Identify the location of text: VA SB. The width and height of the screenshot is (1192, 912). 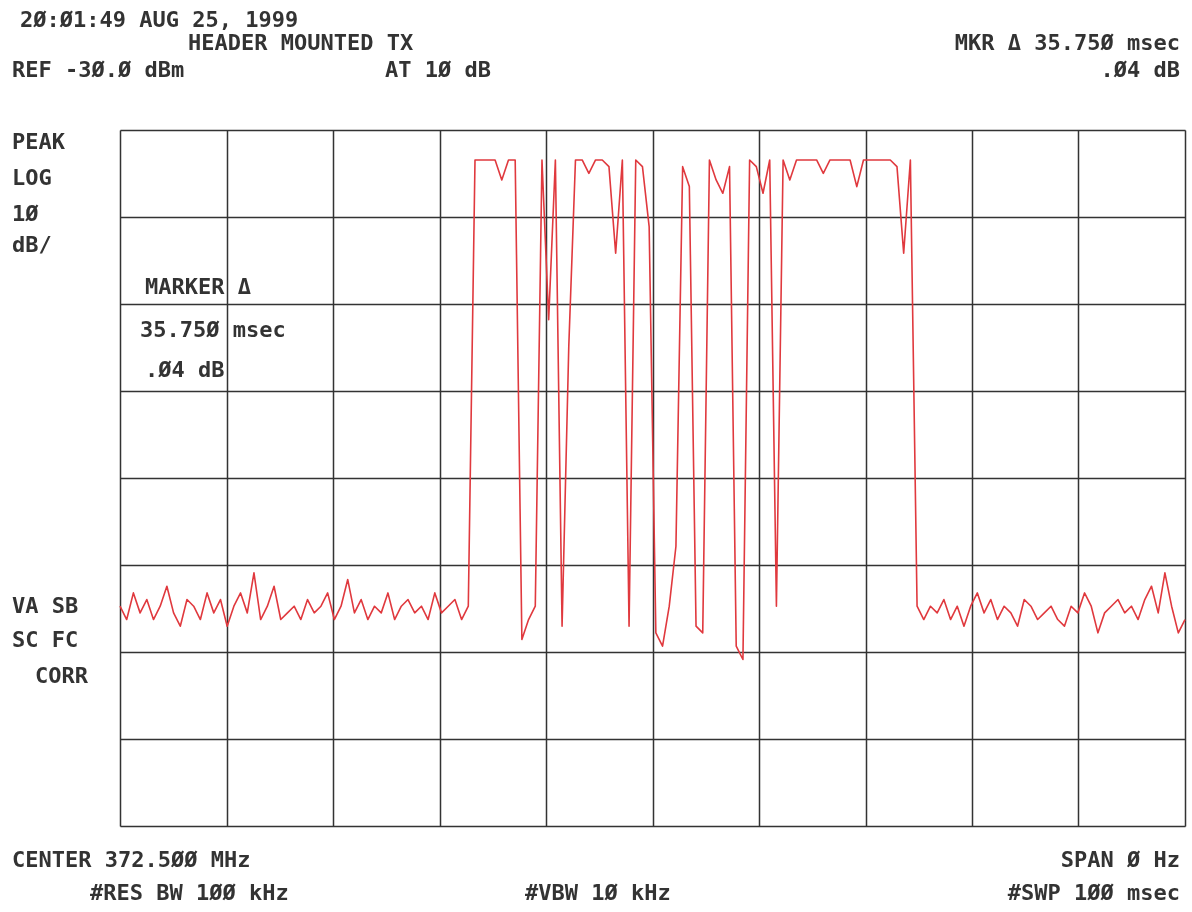
(45, 605).